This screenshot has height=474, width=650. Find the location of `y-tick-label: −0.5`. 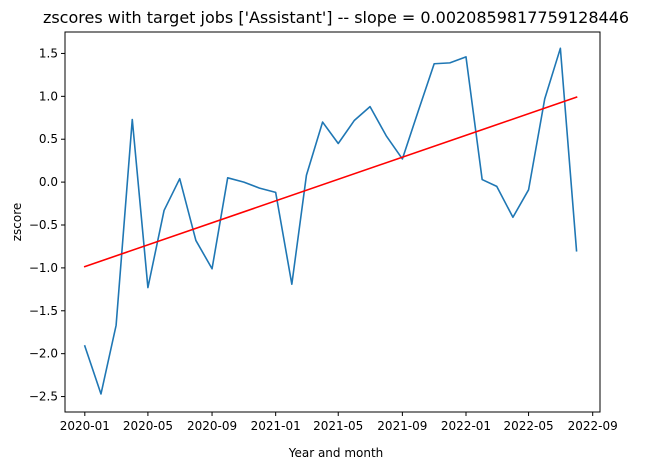

y-tick-label: −0.5 is located at coordinates (43, 225).